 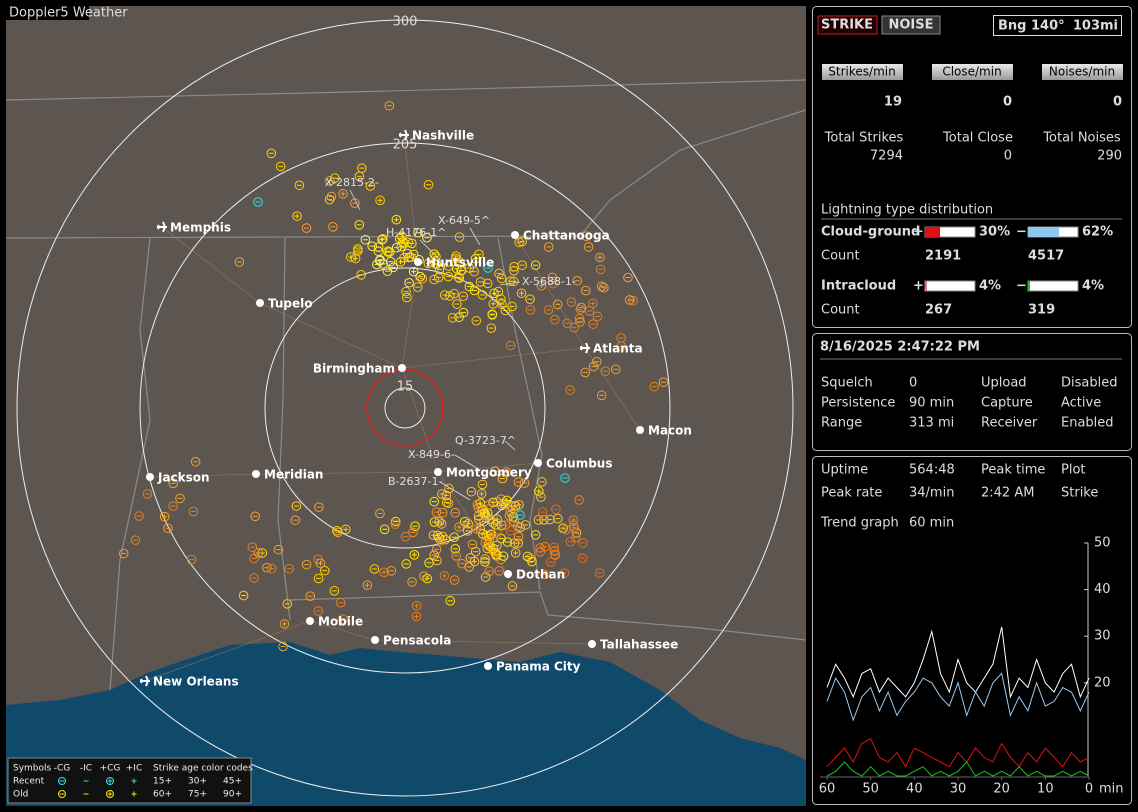 What do you see at coordinates (1057, 25) in the screenshot?
I see `bearing-box` at bounding box center [1057, 25].